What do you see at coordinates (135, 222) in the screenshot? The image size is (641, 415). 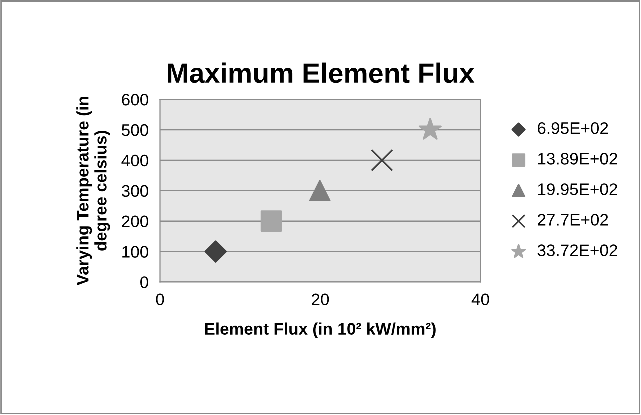 I see `y-tick-label: 200` at bounding box center [135, 222].